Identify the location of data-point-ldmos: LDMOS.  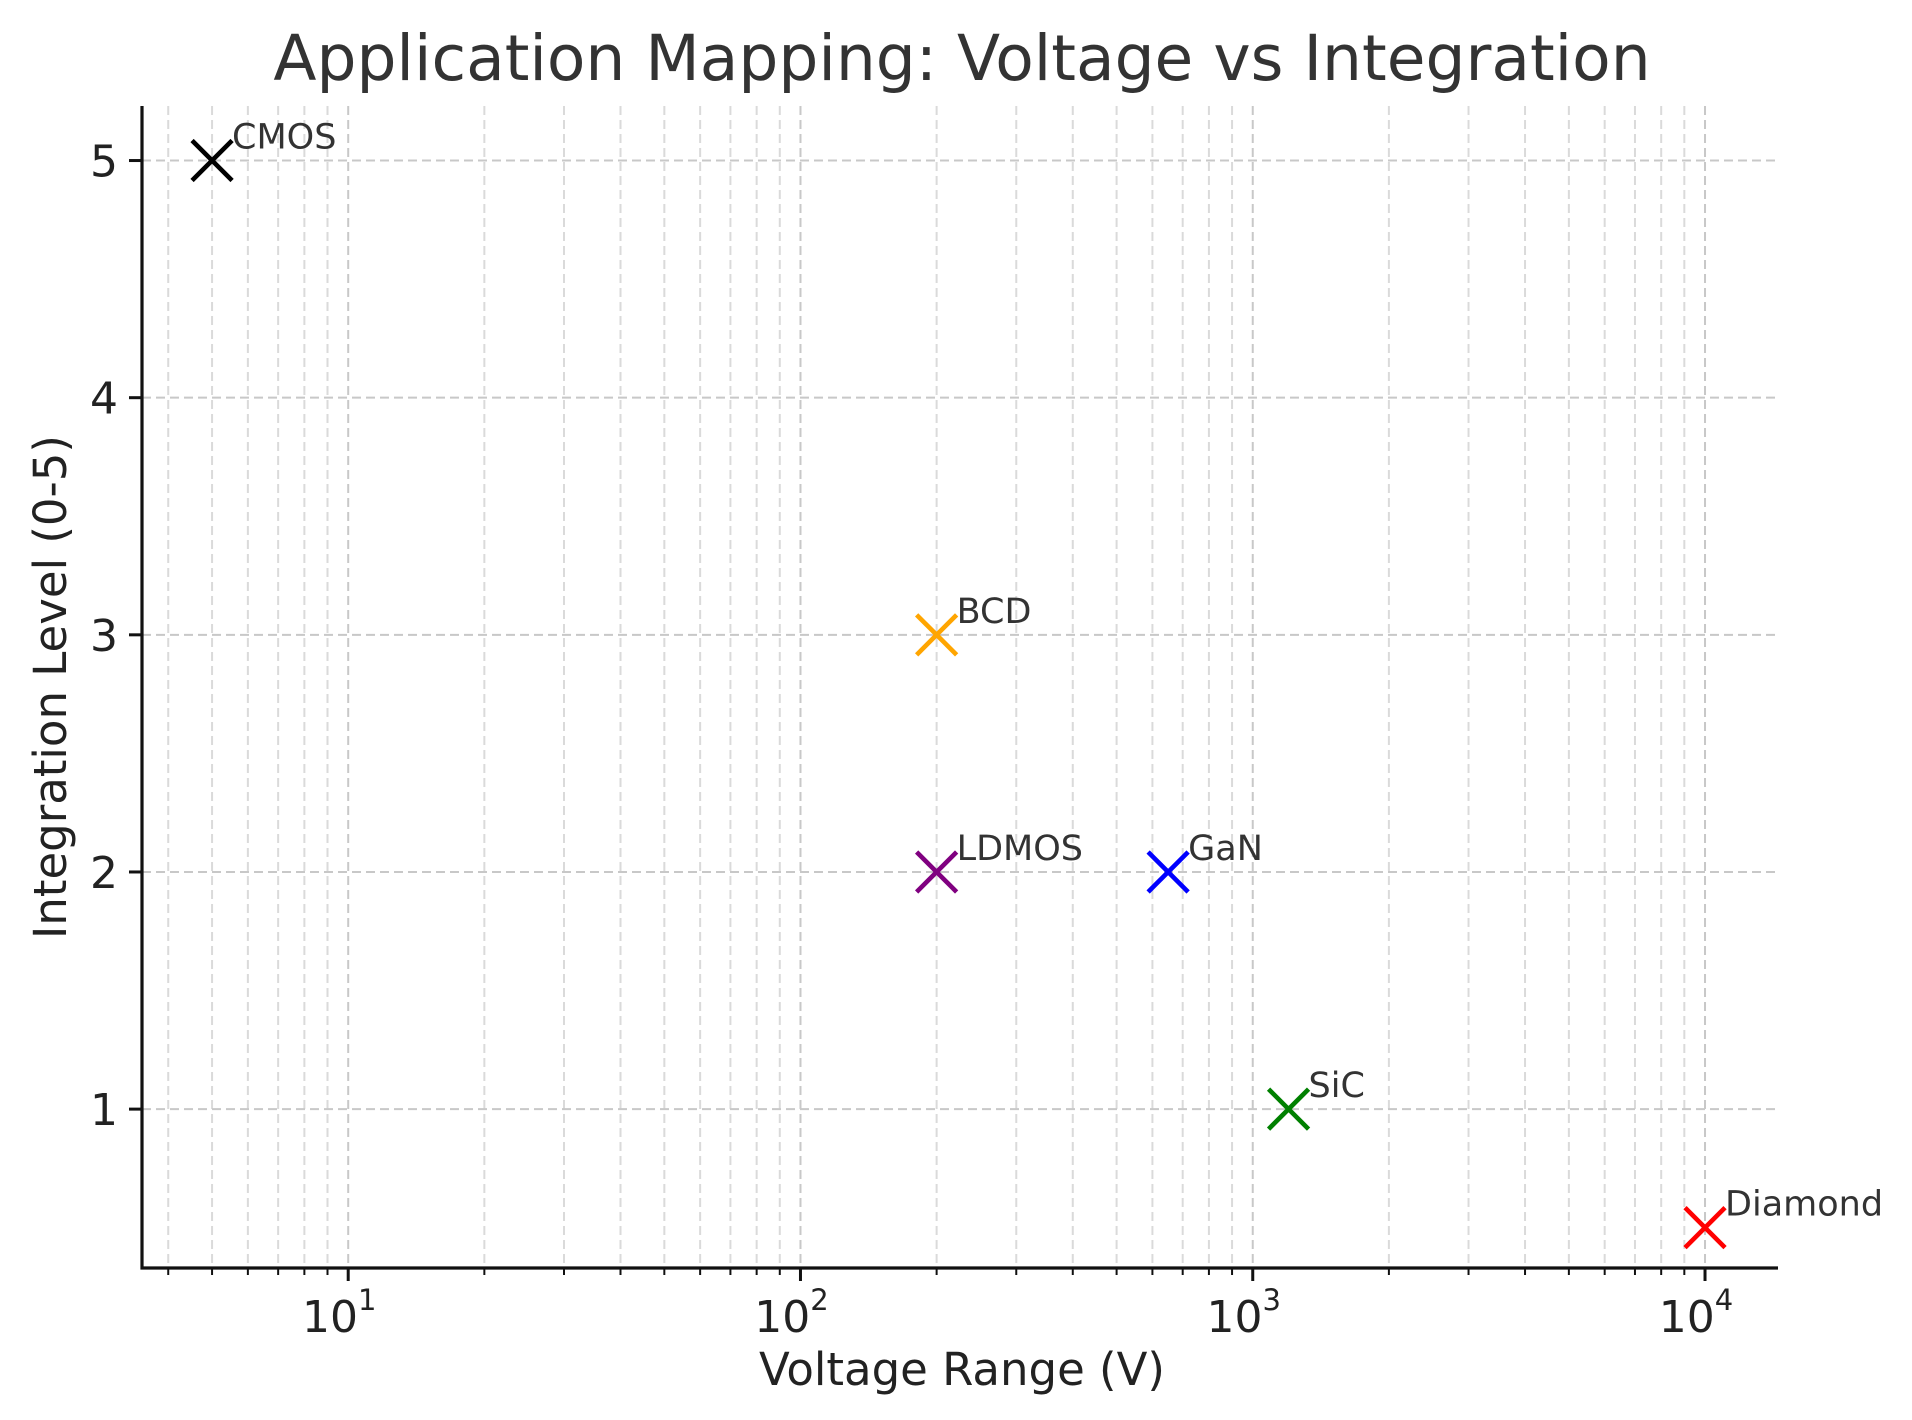
(998, 861).